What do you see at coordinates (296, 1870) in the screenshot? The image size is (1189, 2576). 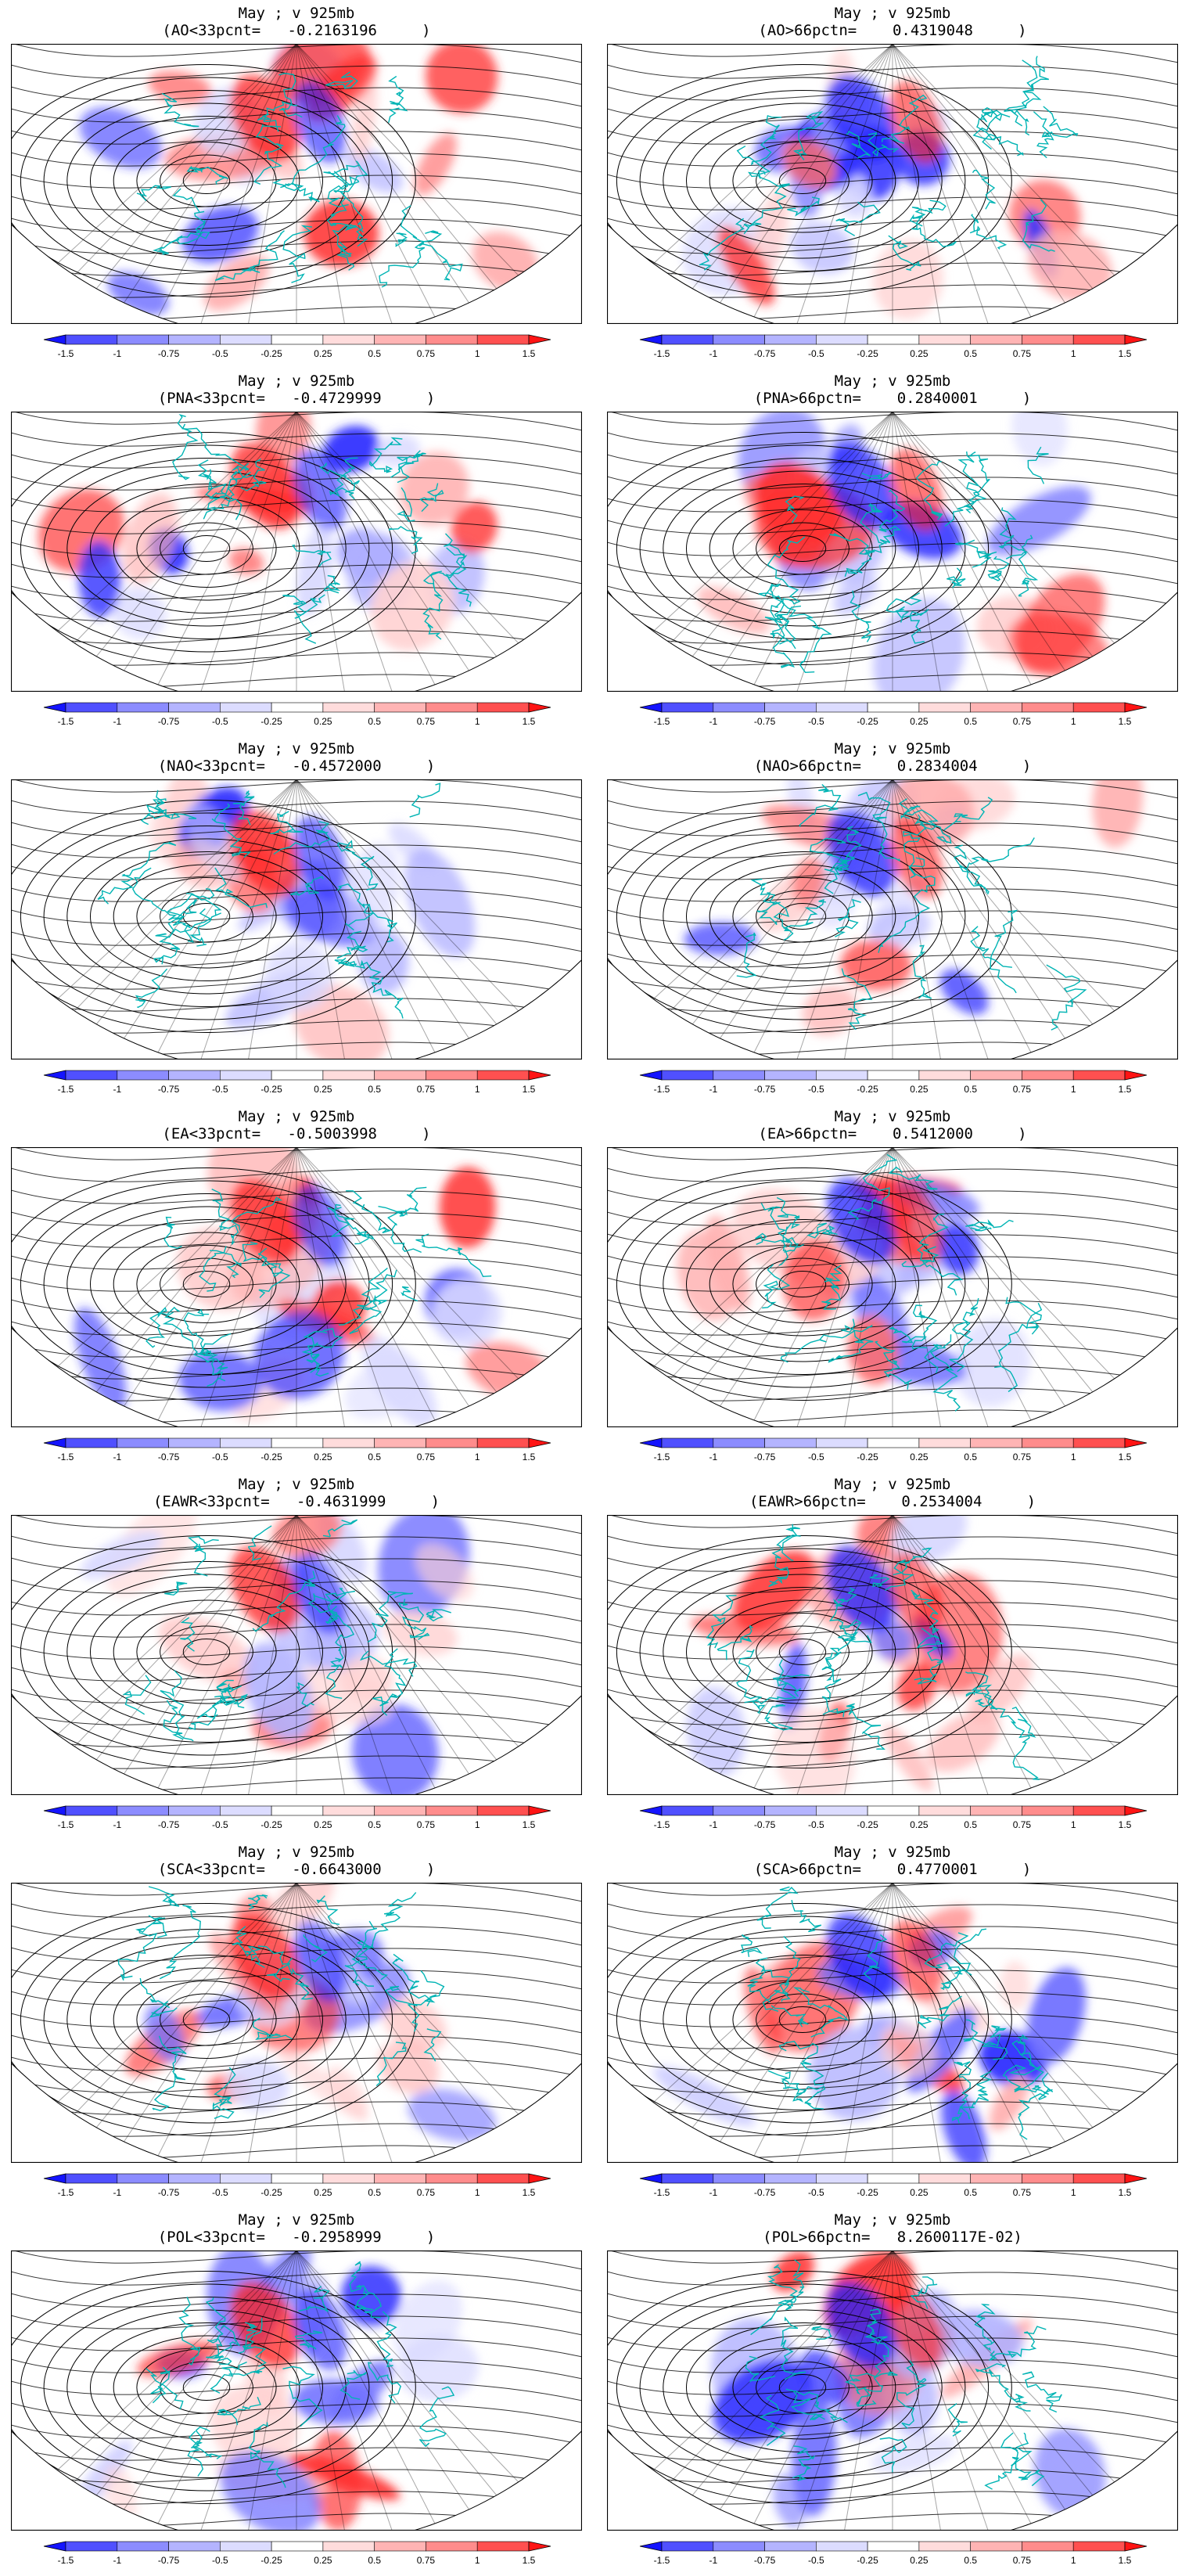 I see `panel-subtitle: (SCA<33pcnt= -0.6643000 )` at bounding box center [296, 1870].